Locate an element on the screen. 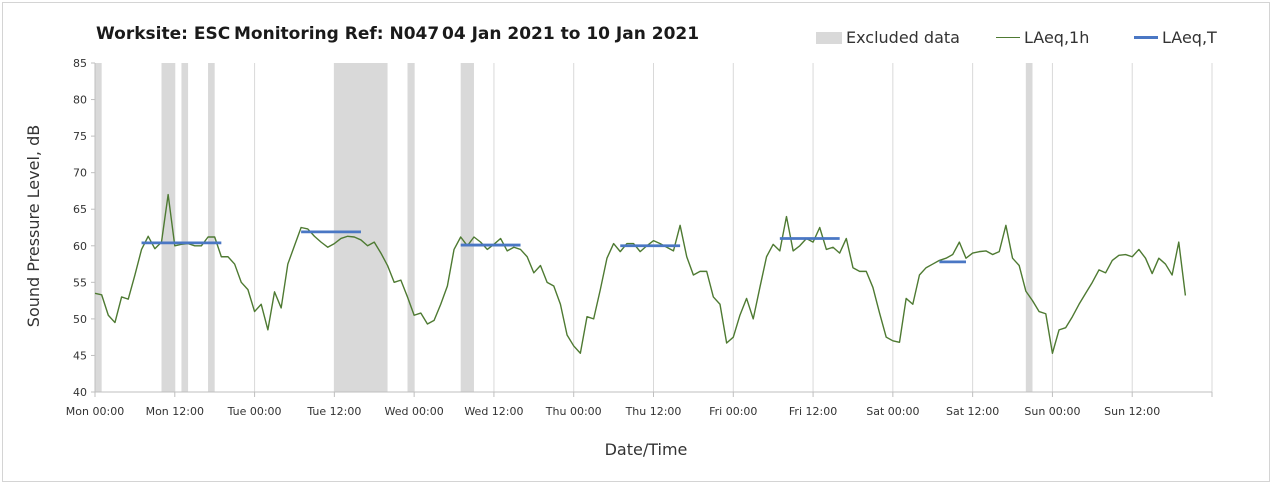 This screenshot has height=486, width=1274. y-tick-labels: 40 45 50 55 60 65 70 75 80 85 is located at coordinates (80, 228).